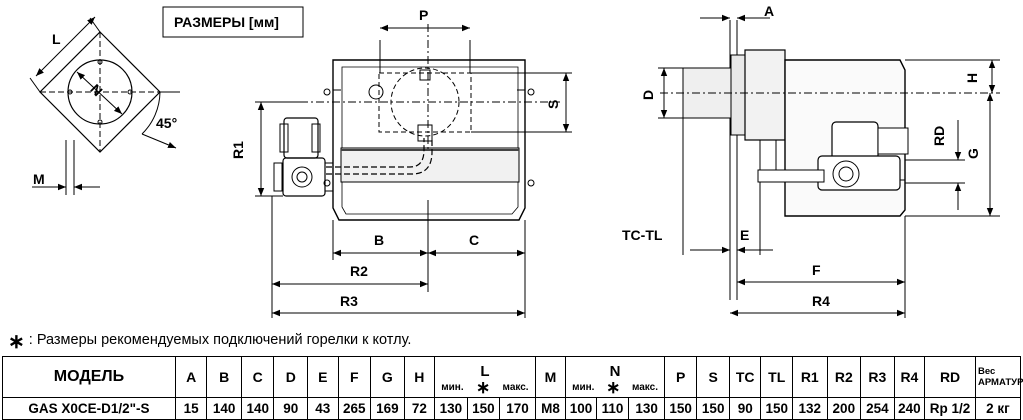 The image size is (1023, 420). I want to click on cell-F: 265, so click(354, 408).